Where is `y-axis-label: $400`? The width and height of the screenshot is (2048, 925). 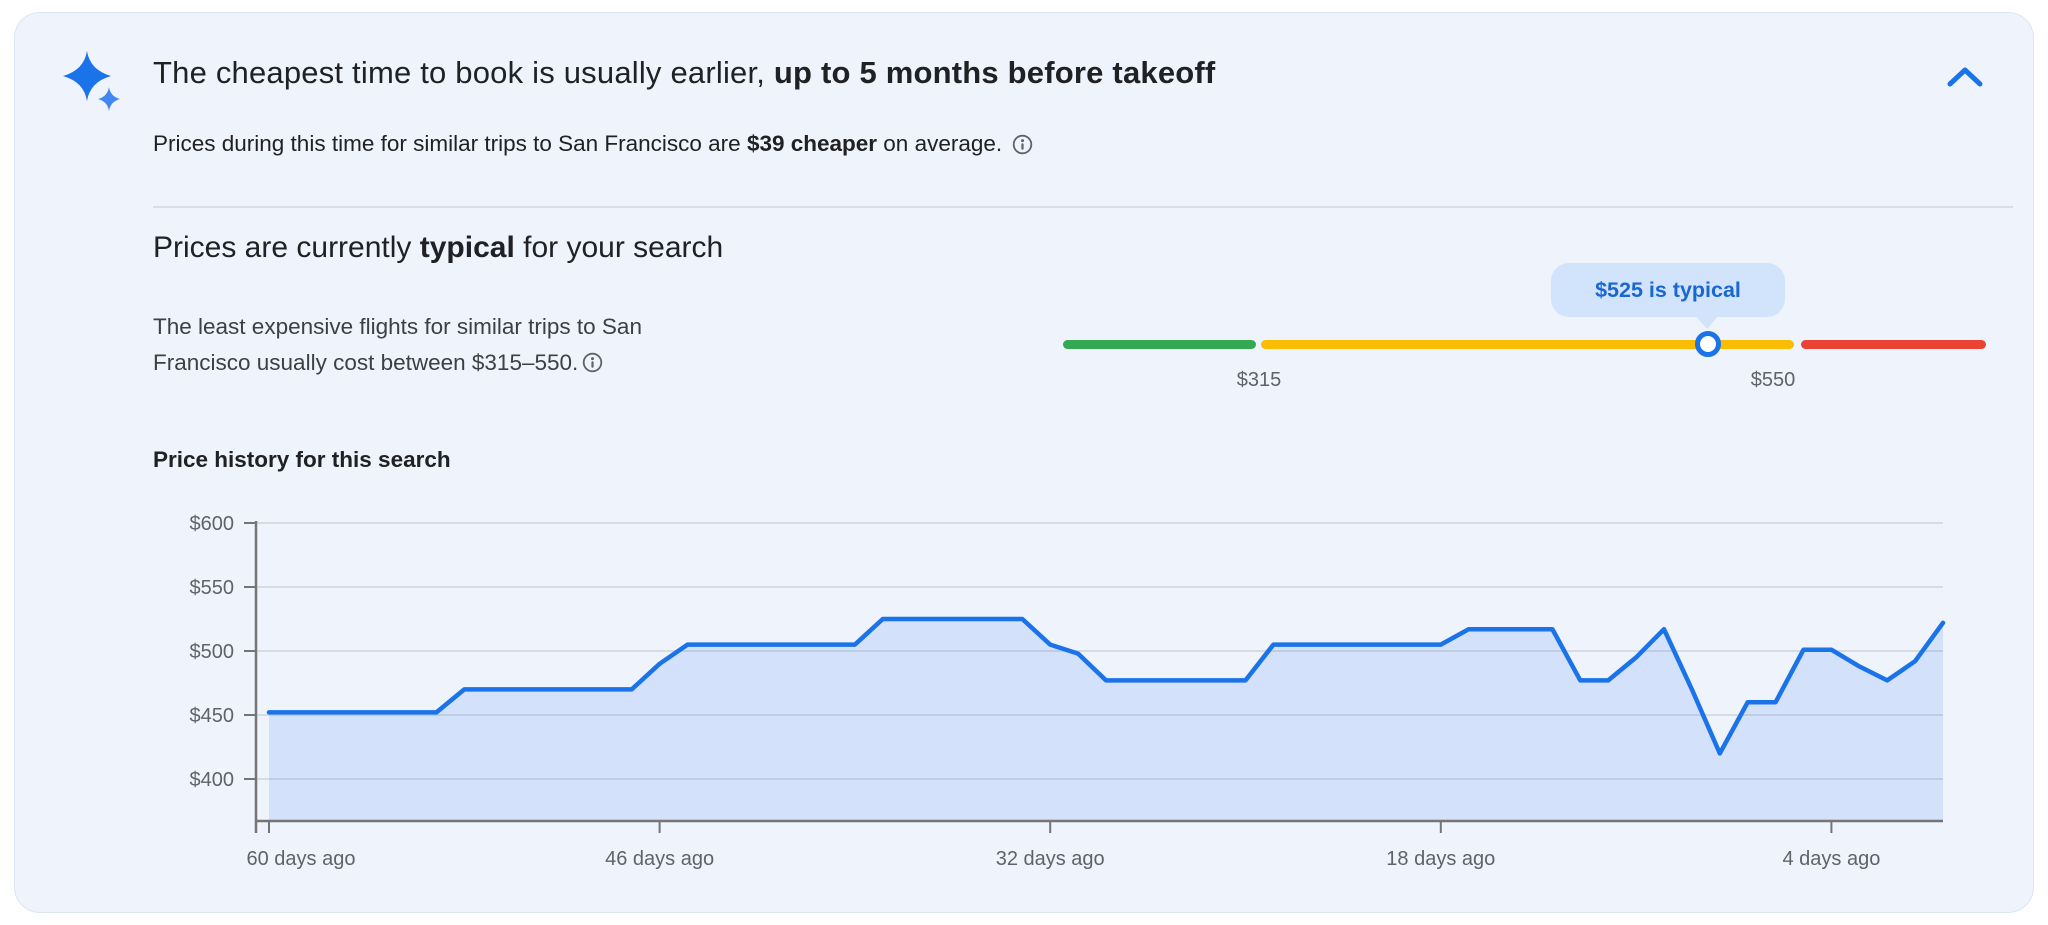
y-axis-label: $400 is located at coordinates (212, 780).